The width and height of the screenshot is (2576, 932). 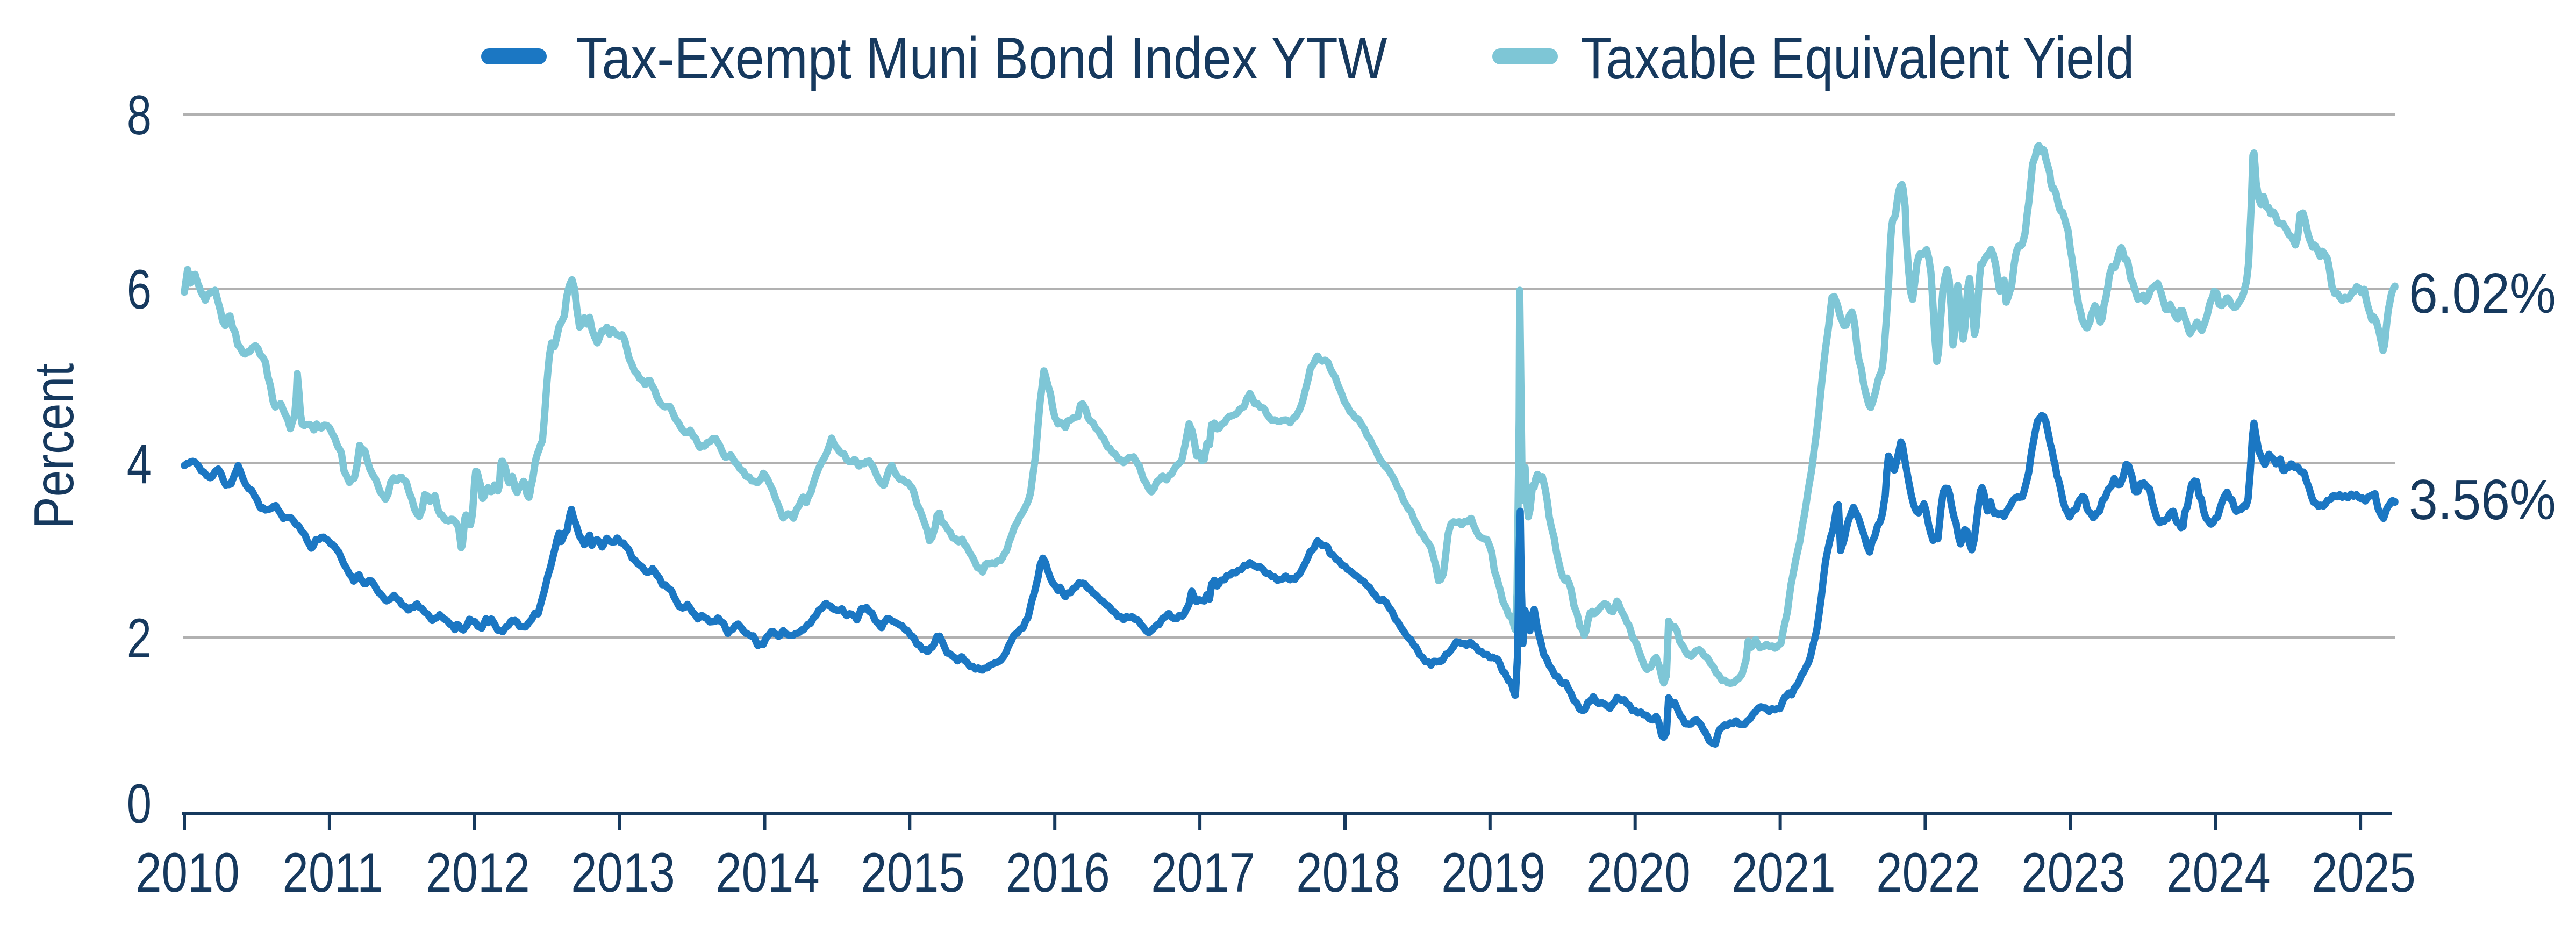 What do you see at coordinates (2073, 873) in the screenshot?
I see `svg-text: 2023` at bounding box center [2073, 873].